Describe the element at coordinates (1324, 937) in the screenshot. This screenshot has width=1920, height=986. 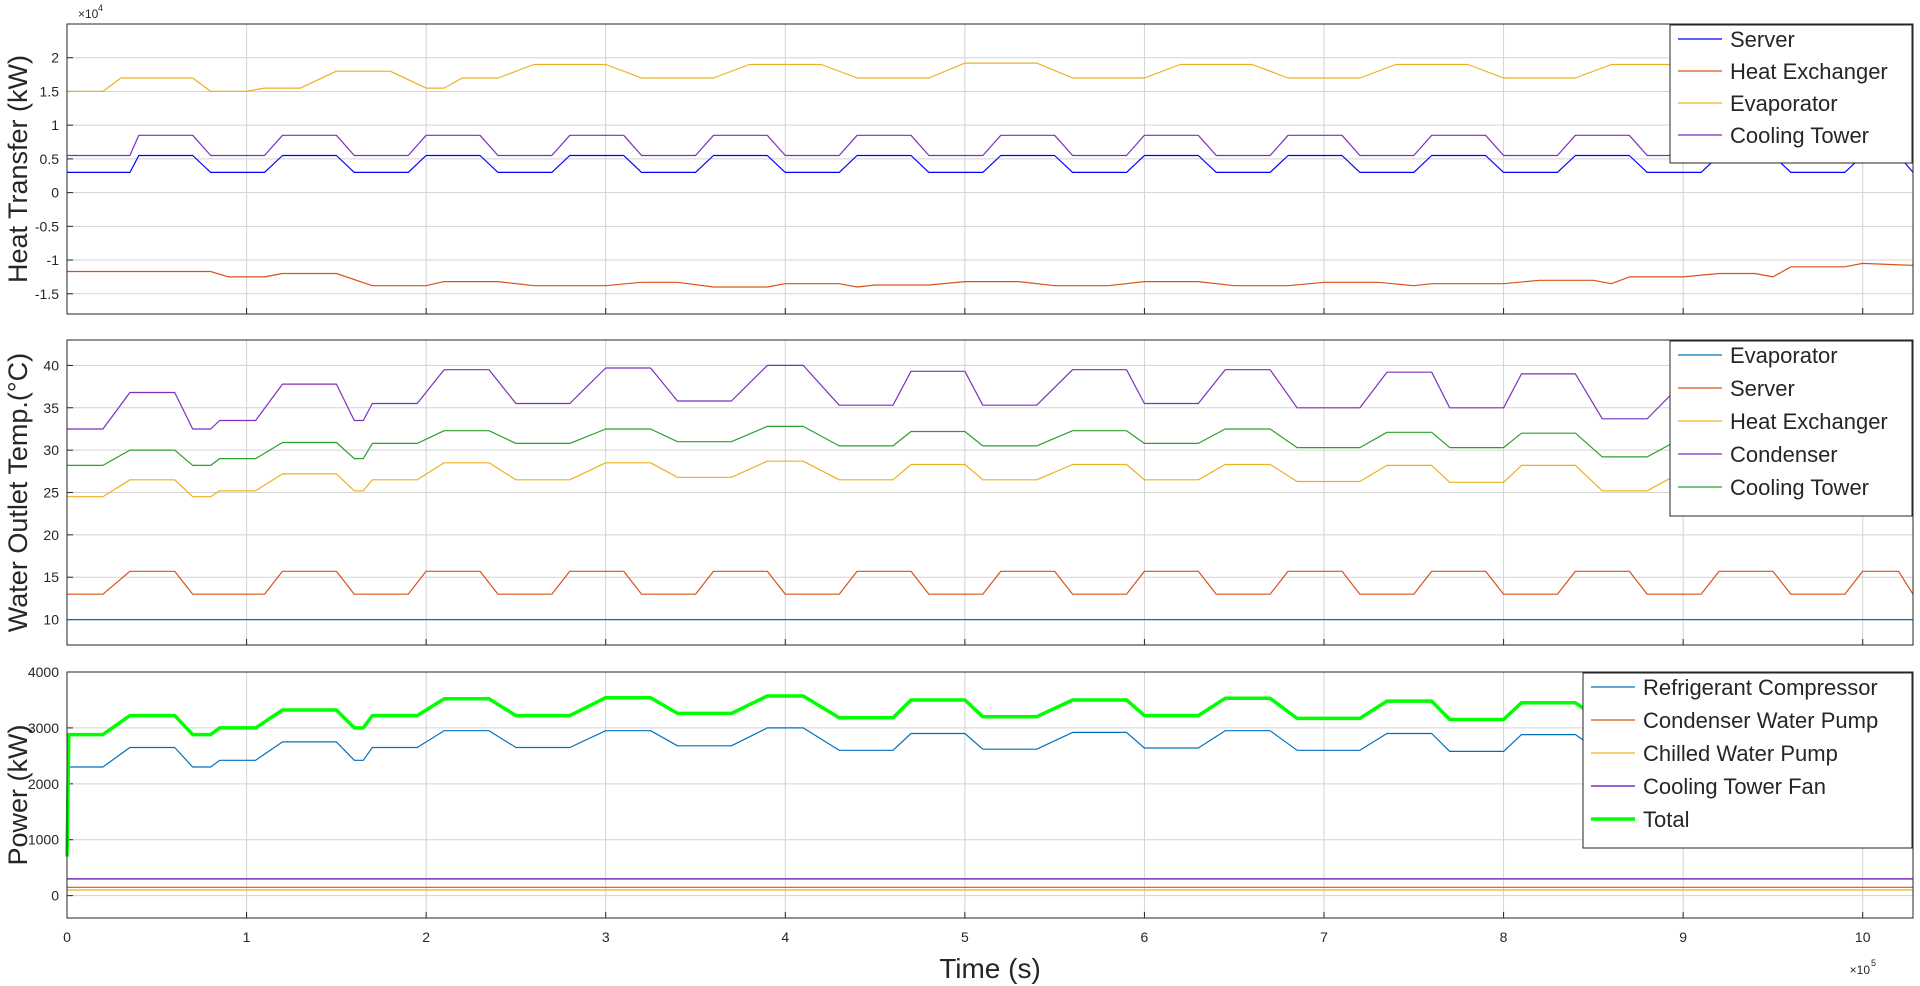
I see `x-tick-label: 7` at that location.